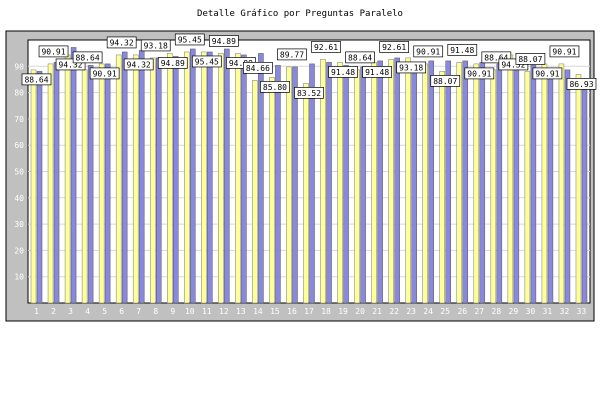 The image size is (600, 400). What do you see at coordinates (548, 311) in the screenshot?
I see `x-tick-label: 31` at bounding box center [548, 311].